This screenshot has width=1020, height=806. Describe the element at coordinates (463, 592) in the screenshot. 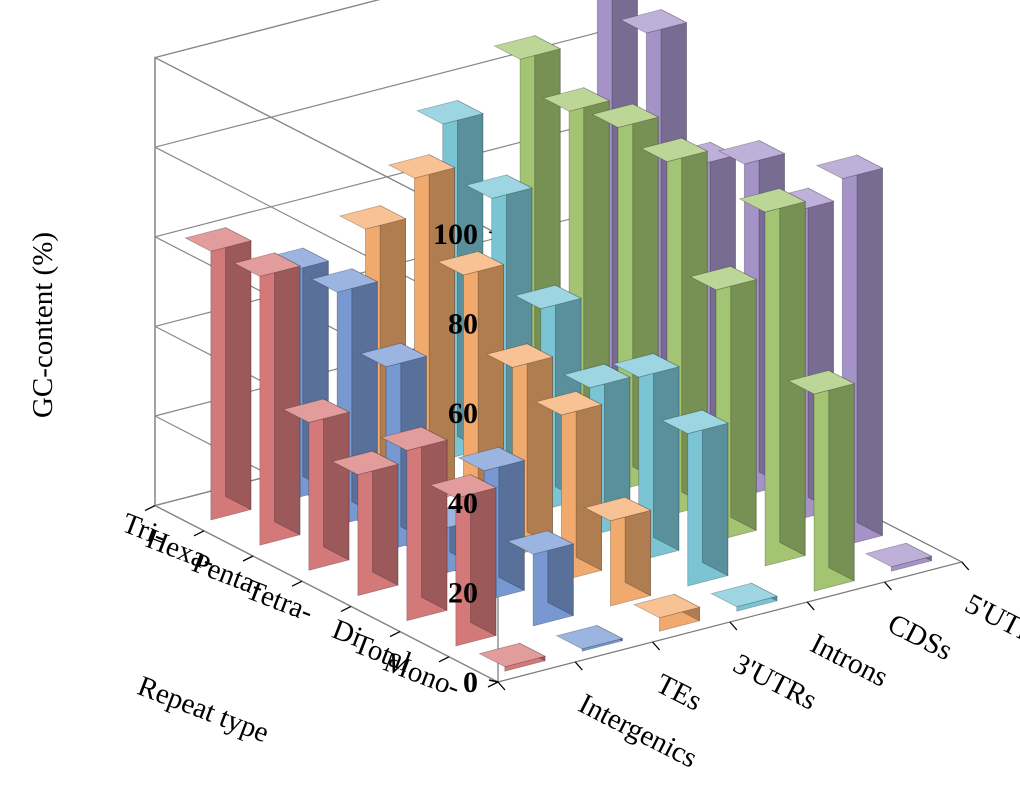

I see `y-tick-label: 20` at that location.